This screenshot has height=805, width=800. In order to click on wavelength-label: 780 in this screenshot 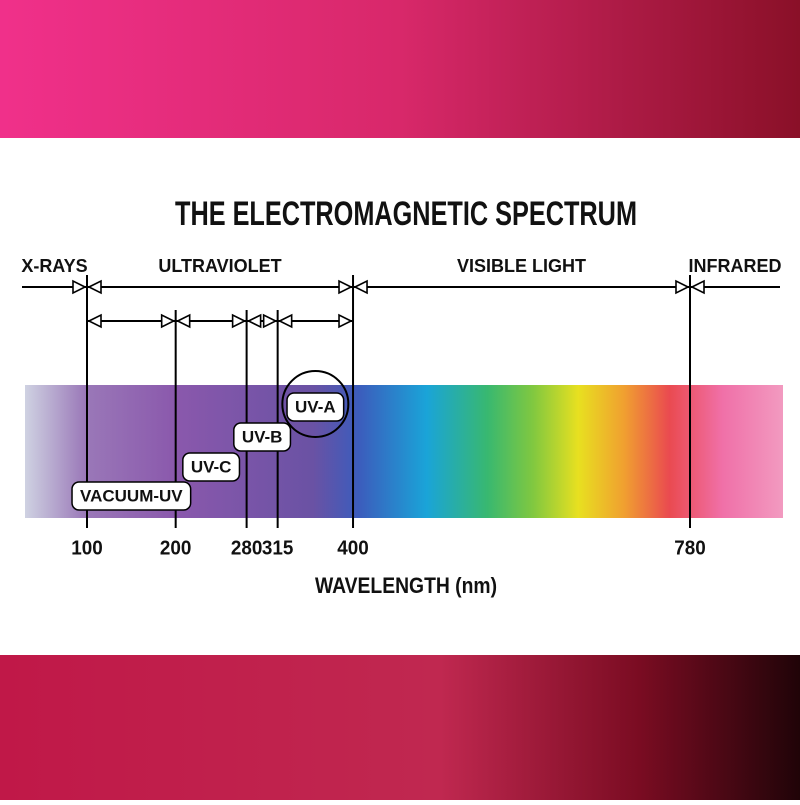, I will do `click(690, 548)`.